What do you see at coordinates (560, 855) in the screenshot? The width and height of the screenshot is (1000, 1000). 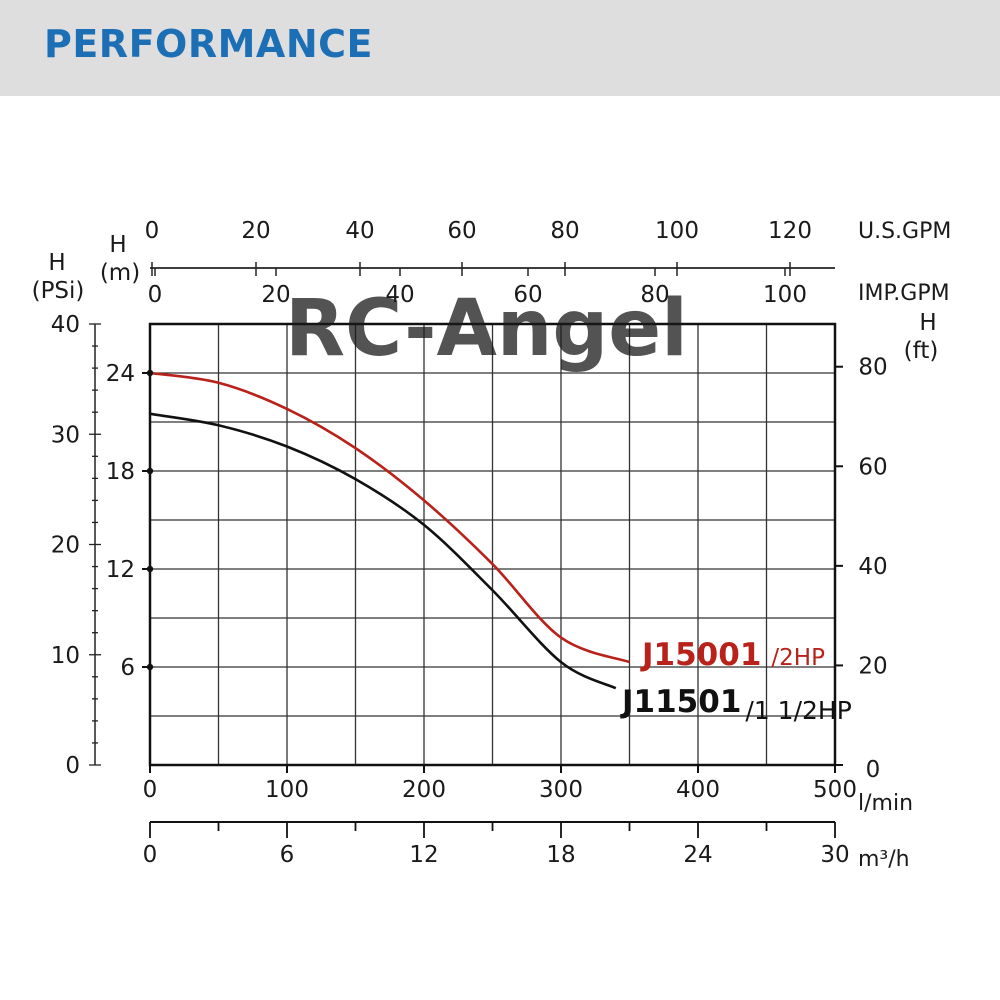 I see `m3h-tick-label: 18` at bounding box center [560, 855].